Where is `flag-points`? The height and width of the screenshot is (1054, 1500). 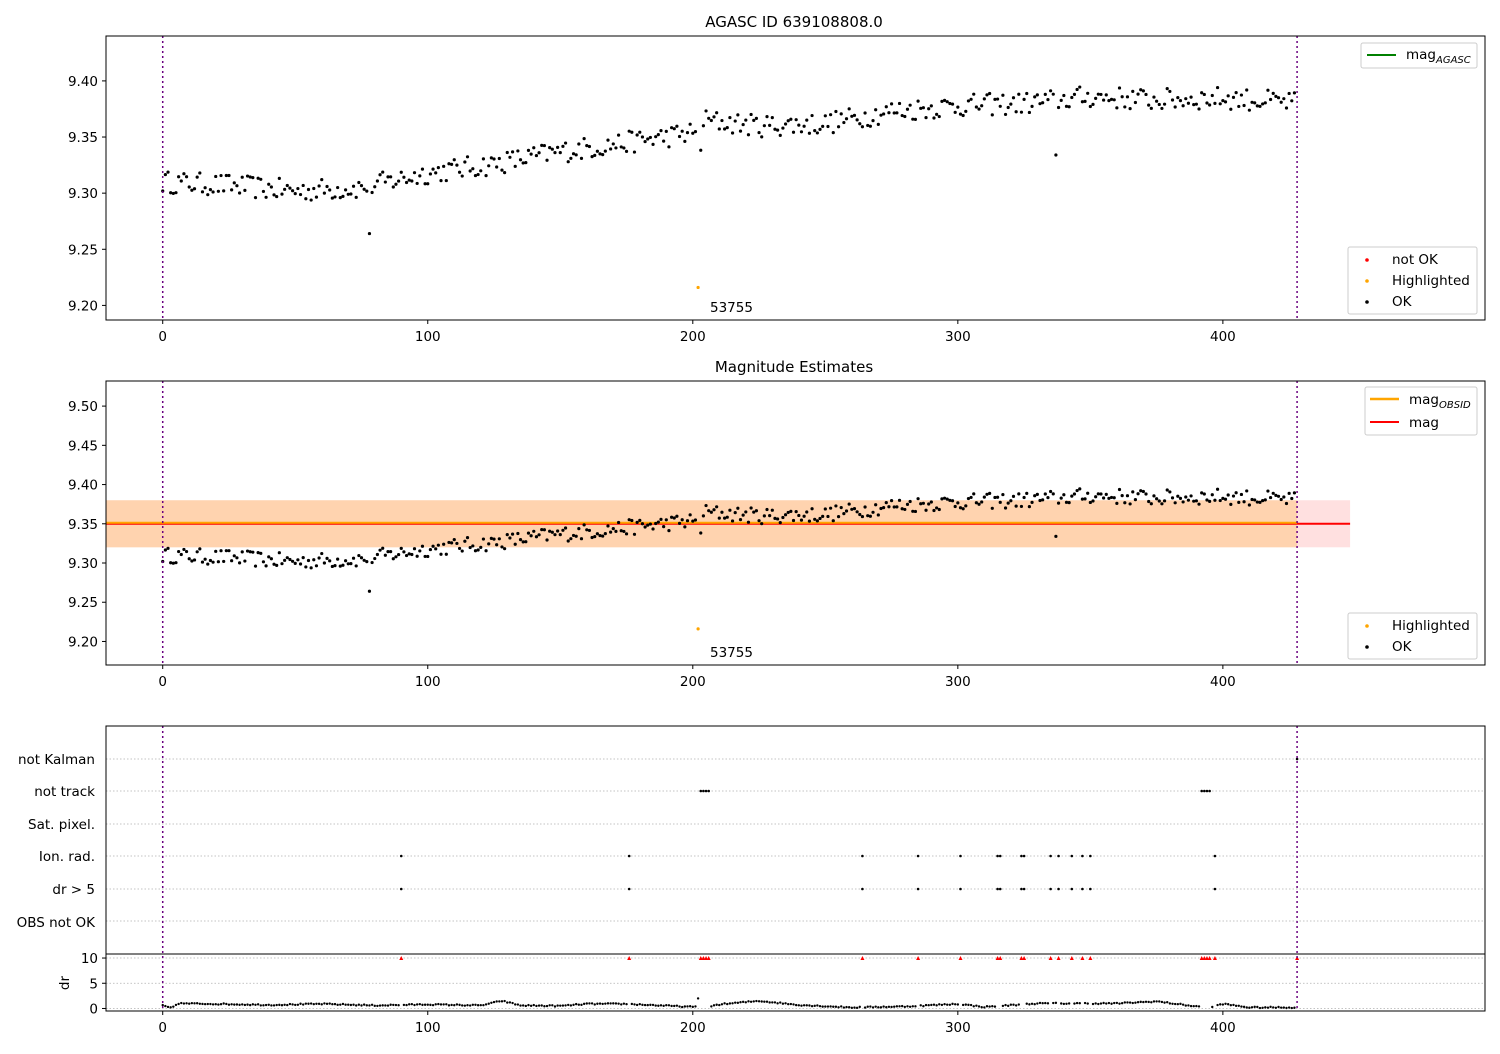
flag-points is located at coordinates (849, 824).